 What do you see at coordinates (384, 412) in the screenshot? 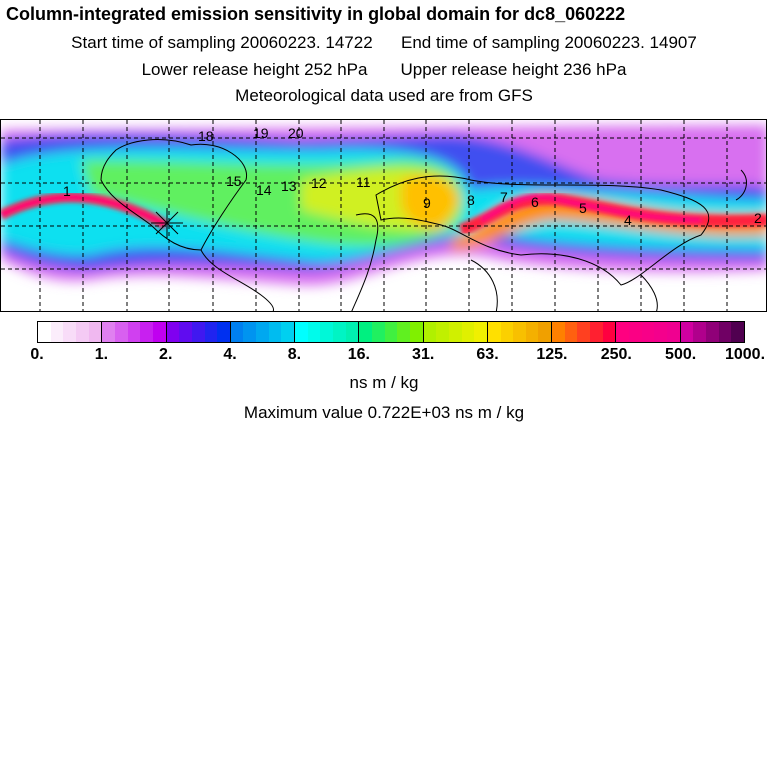
I see `maximum-value: Maximum value 0.722E+03 ns m / kg` at bounding box center [384, 412].